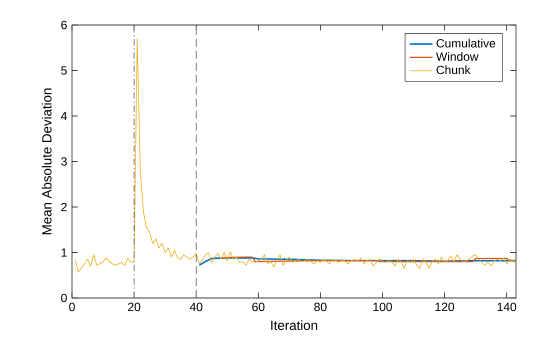 The width and height of the screenshot is (560, 337). I want to click on x-tick-label: 120, so click(445, 307).